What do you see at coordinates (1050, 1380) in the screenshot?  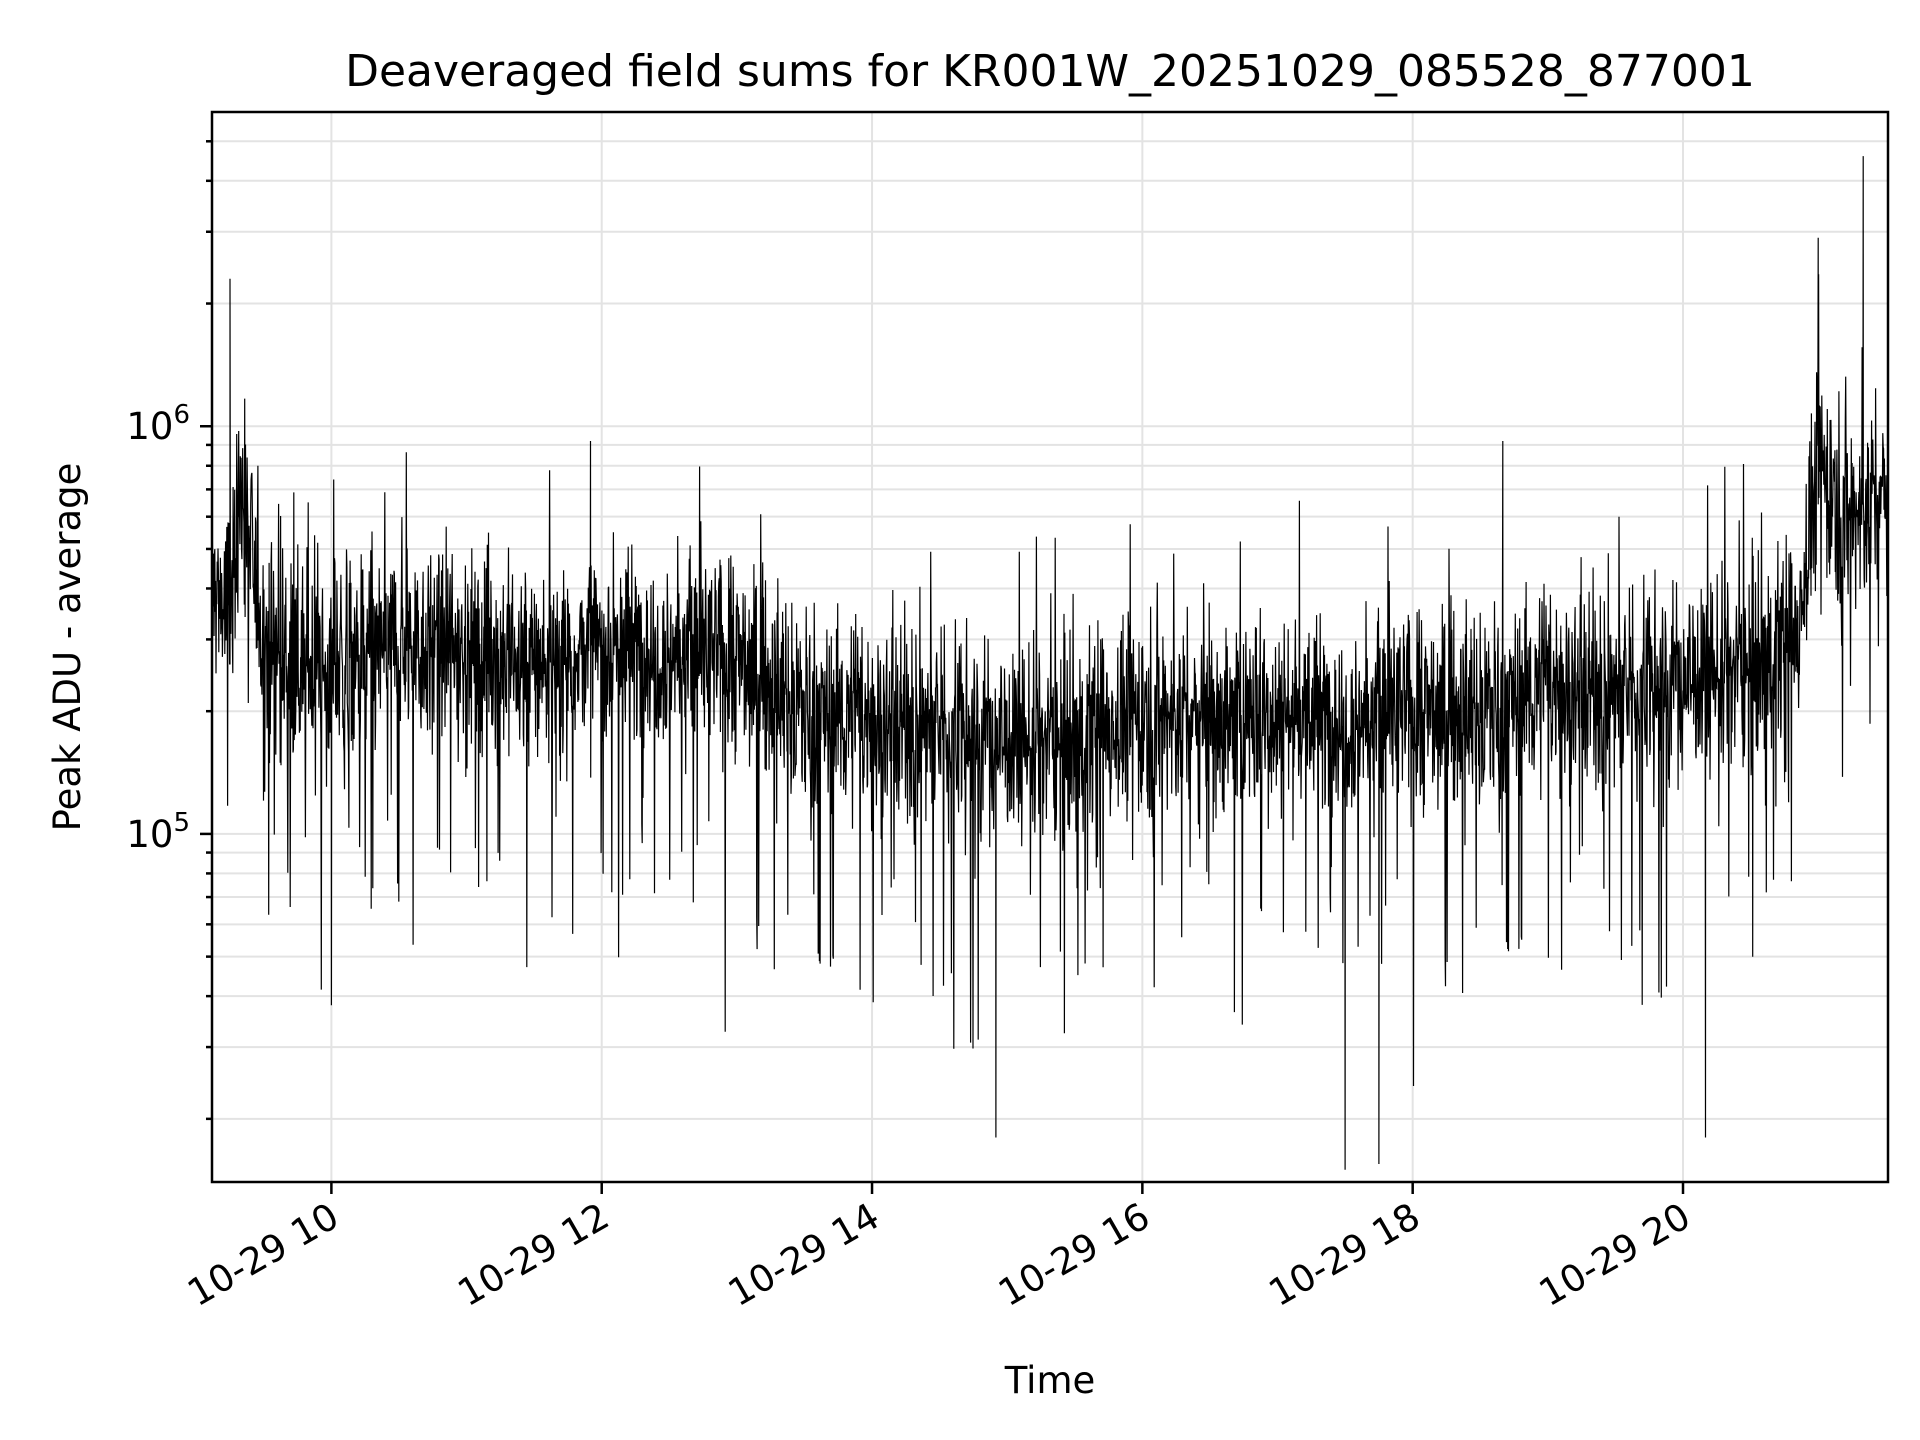 I see `x-axis-label: Time` at bounding box center [1050, 1380].